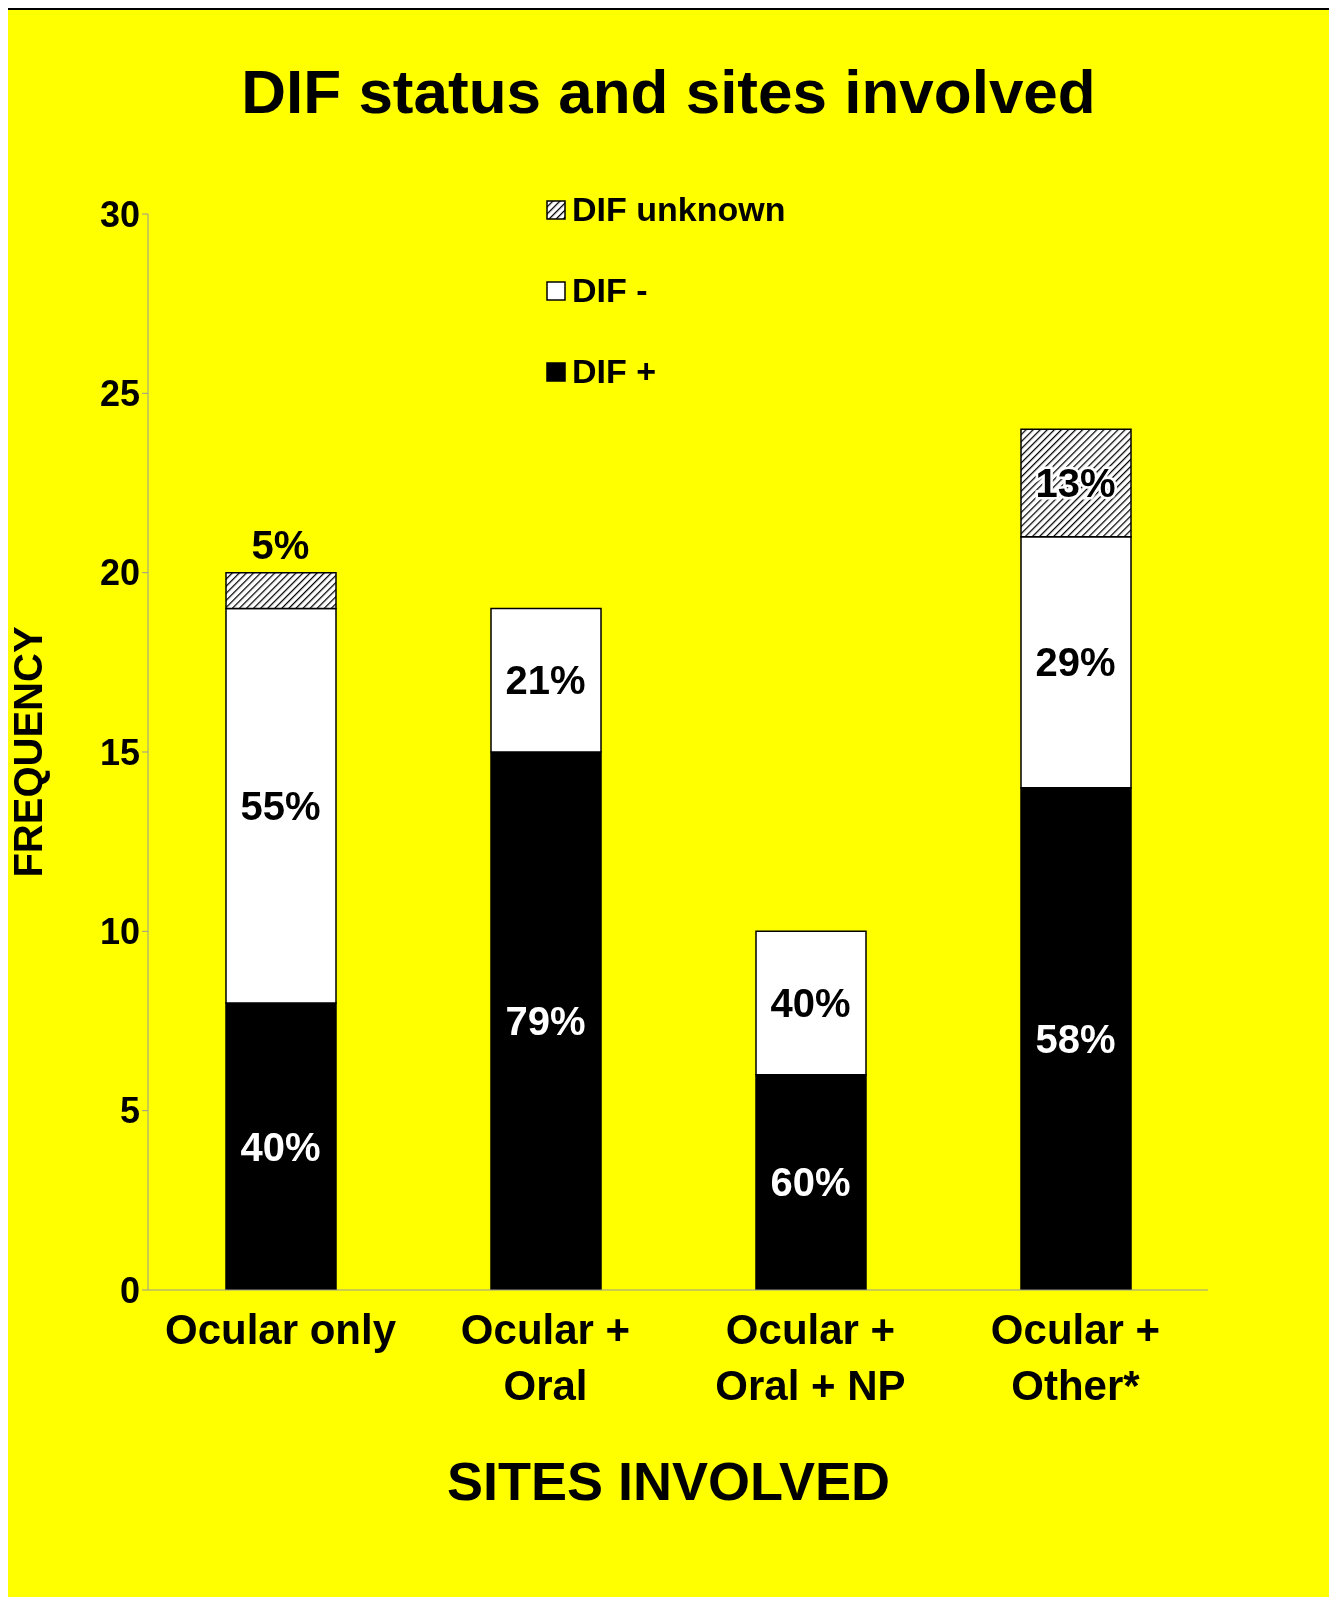  I want to click on y-tick-label: 30, so click(119, 214).